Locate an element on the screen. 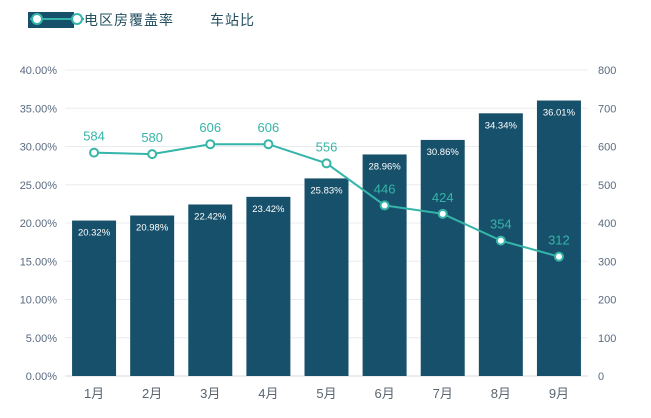 This screenshot has width=651, height=418. left-axis-tick-label: 35.00% is located at coordinates (39, 109).